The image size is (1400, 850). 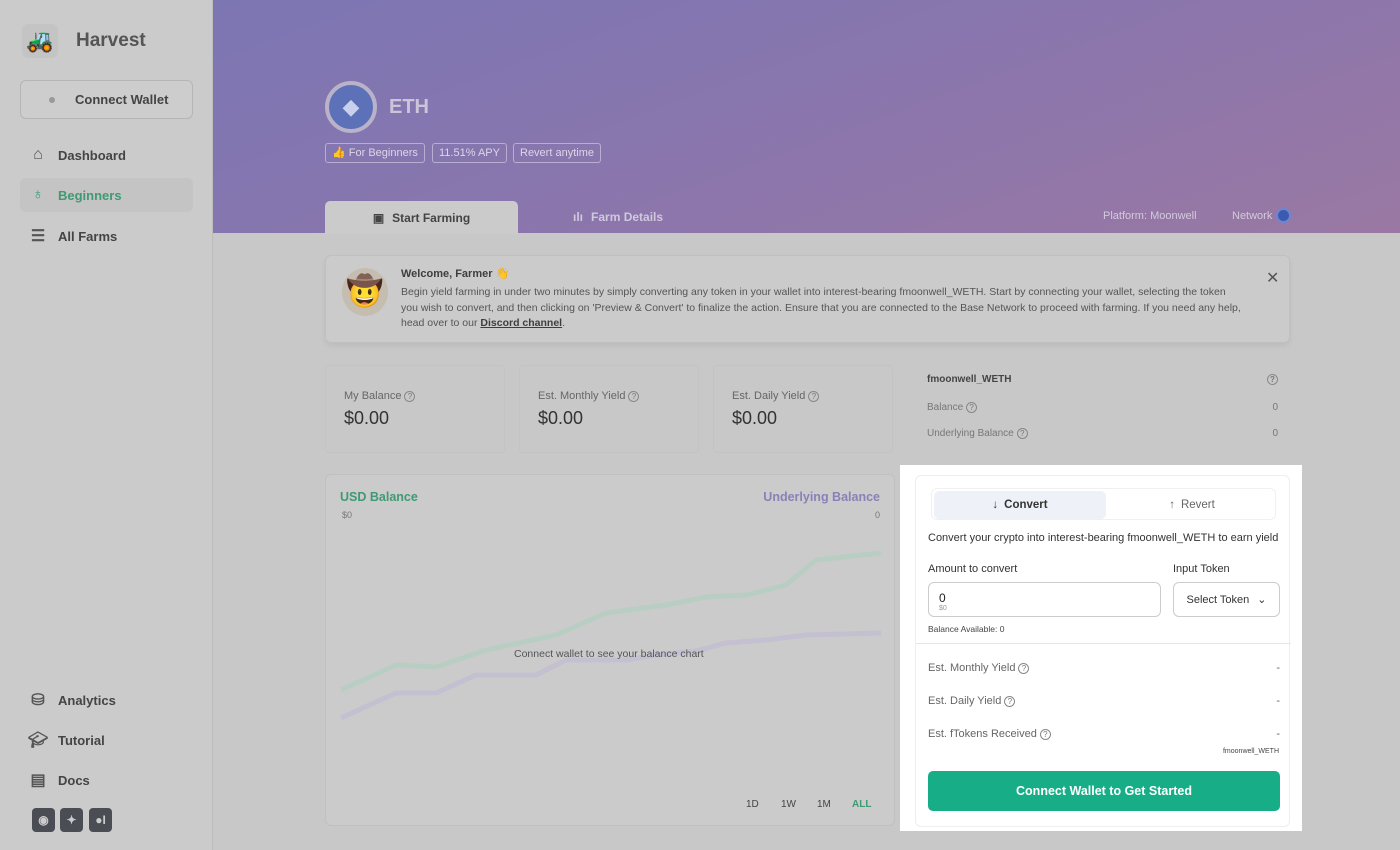 What do you see at coordinates (1104, 734) in the screenshot?
I see `est-ftokens-row: Est. fTokens Received? -` at bounding box center [1104, 734].